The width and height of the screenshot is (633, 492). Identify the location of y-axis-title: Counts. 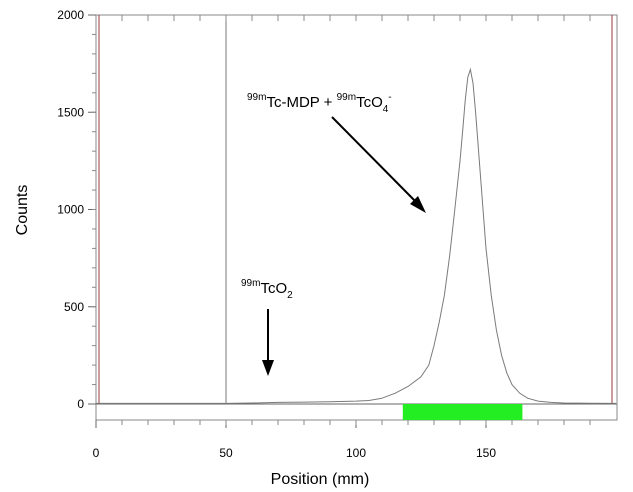
(22, 210).